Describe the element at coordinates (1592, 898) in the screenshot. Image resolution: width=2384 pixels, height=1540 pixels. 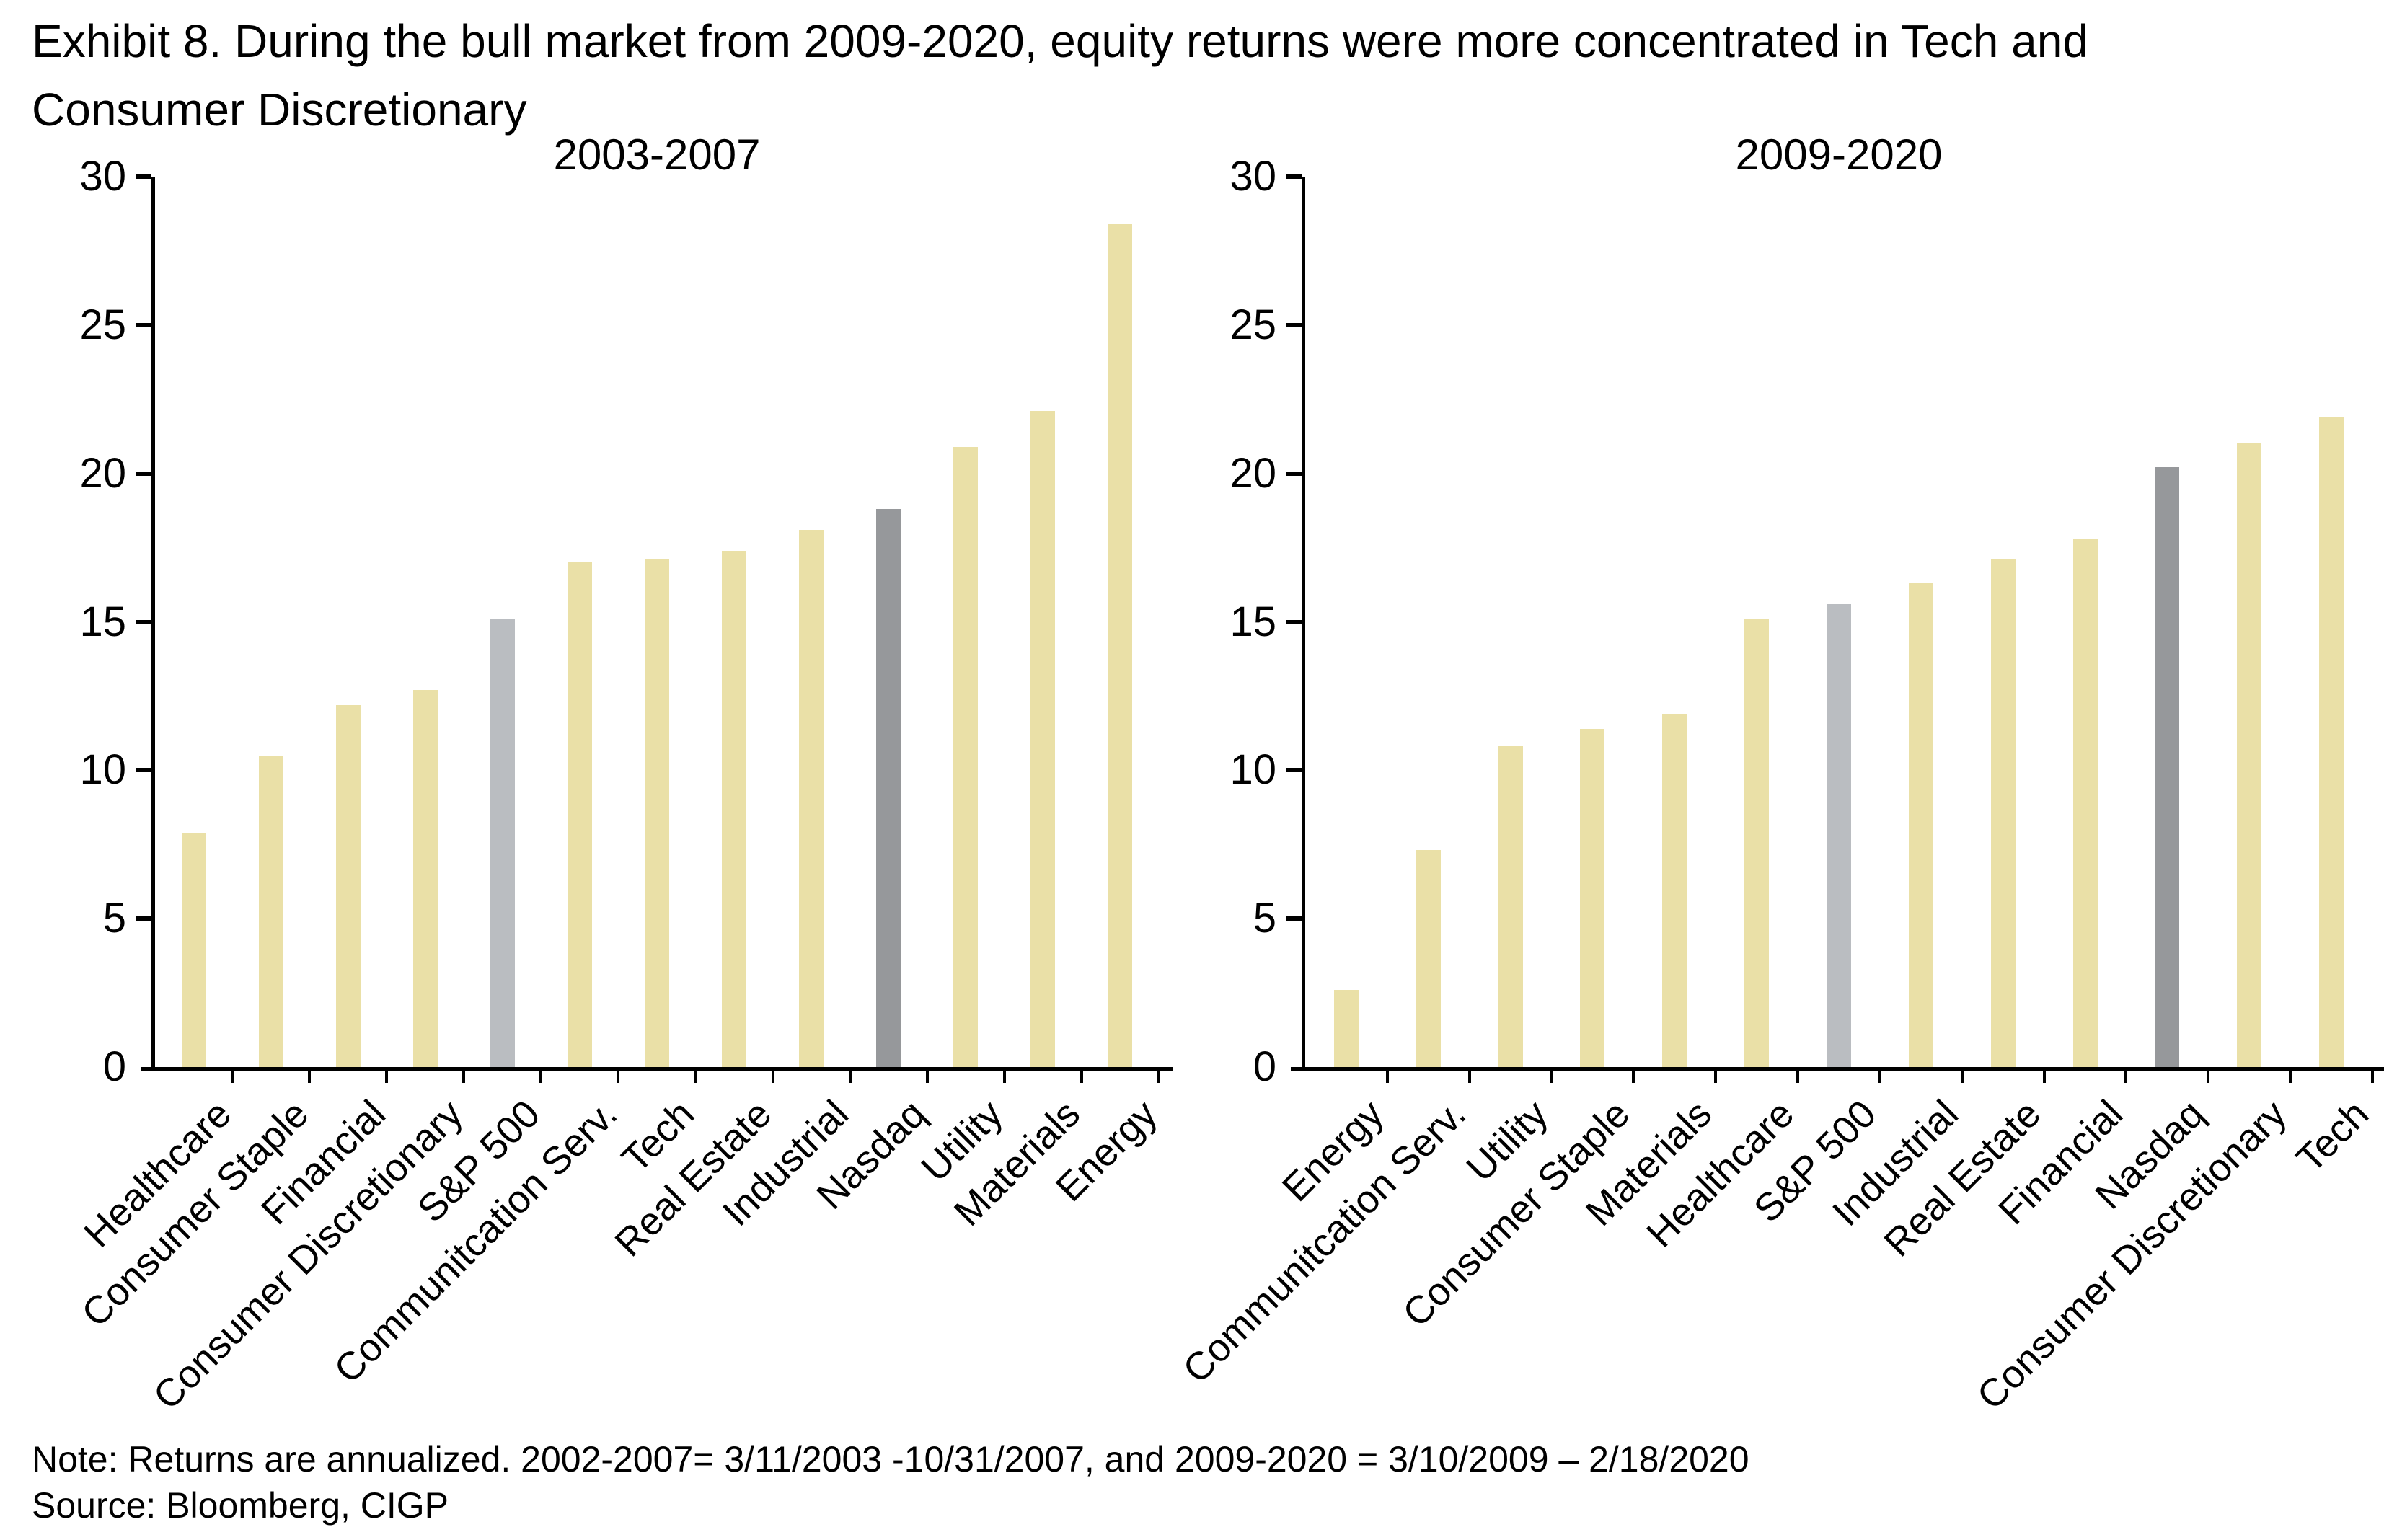
I see `bar-consumer-staple` at that location.